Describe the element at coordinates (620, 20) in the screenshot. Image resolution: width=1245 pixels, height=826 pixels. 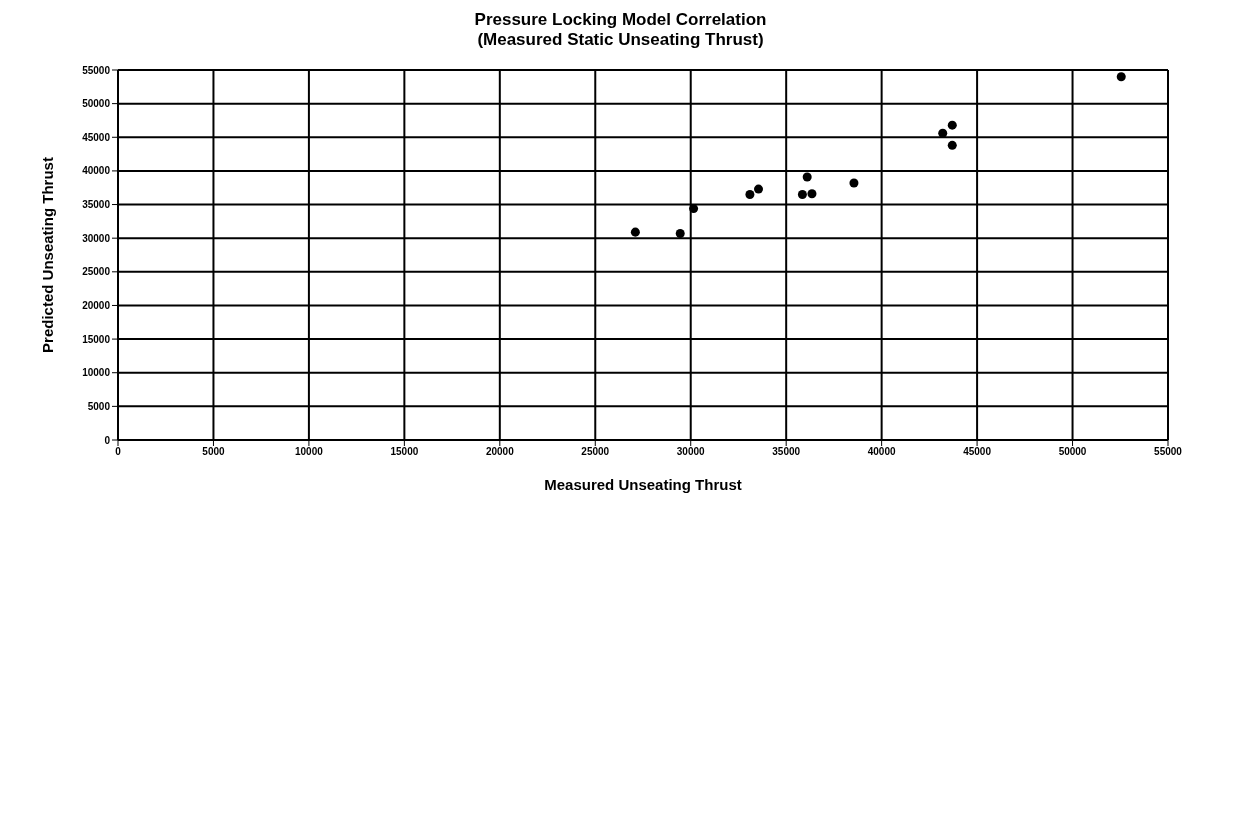
I see `chart-title: Pressure Locking Model Correlation` at that location.